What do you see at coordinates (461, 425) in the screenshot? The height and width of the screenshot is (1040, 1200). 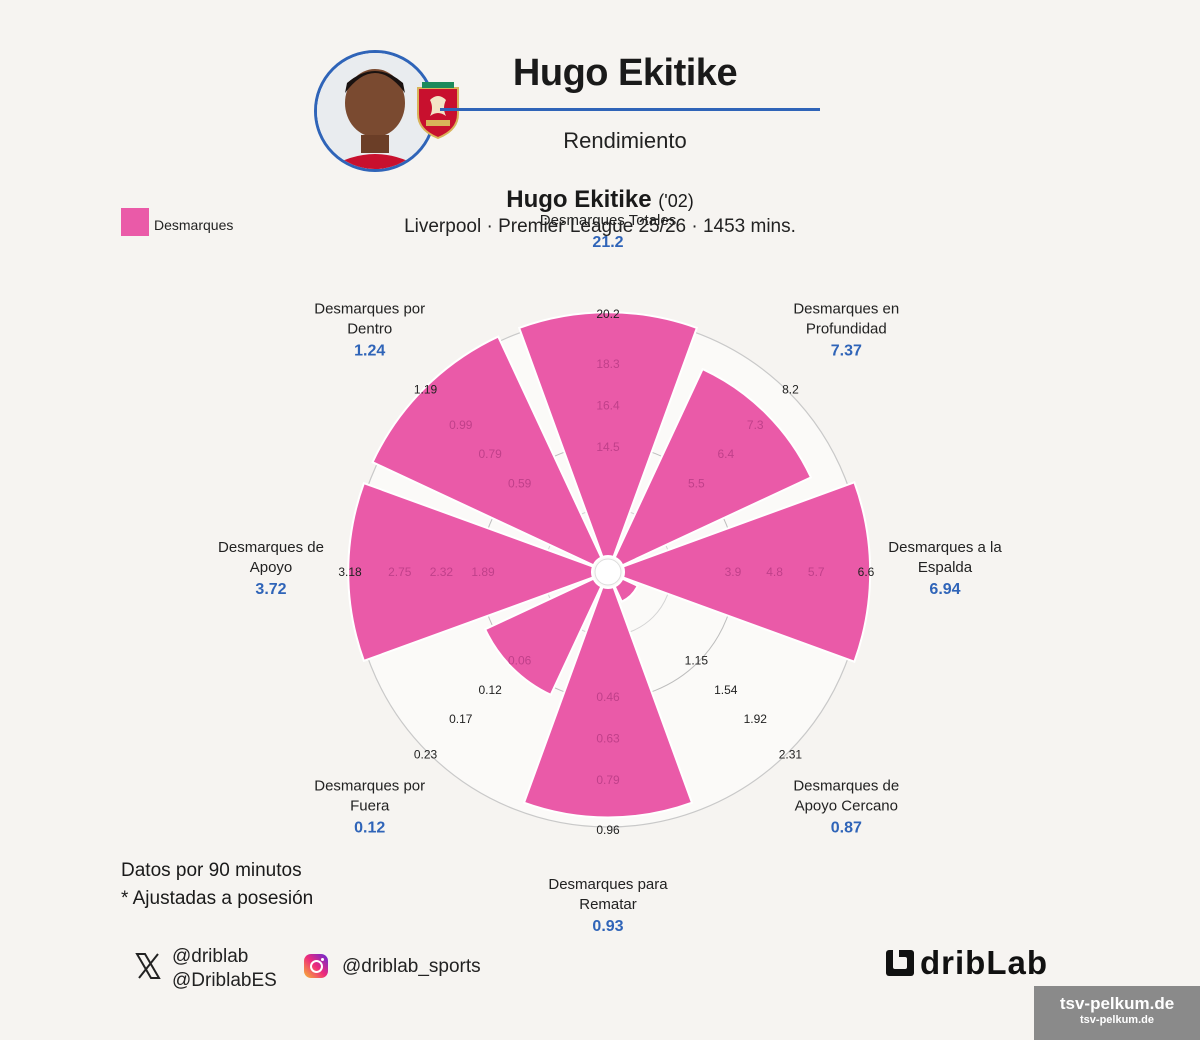 I see `axis-tick-label: 0.99` at bounding box center [461, 425].